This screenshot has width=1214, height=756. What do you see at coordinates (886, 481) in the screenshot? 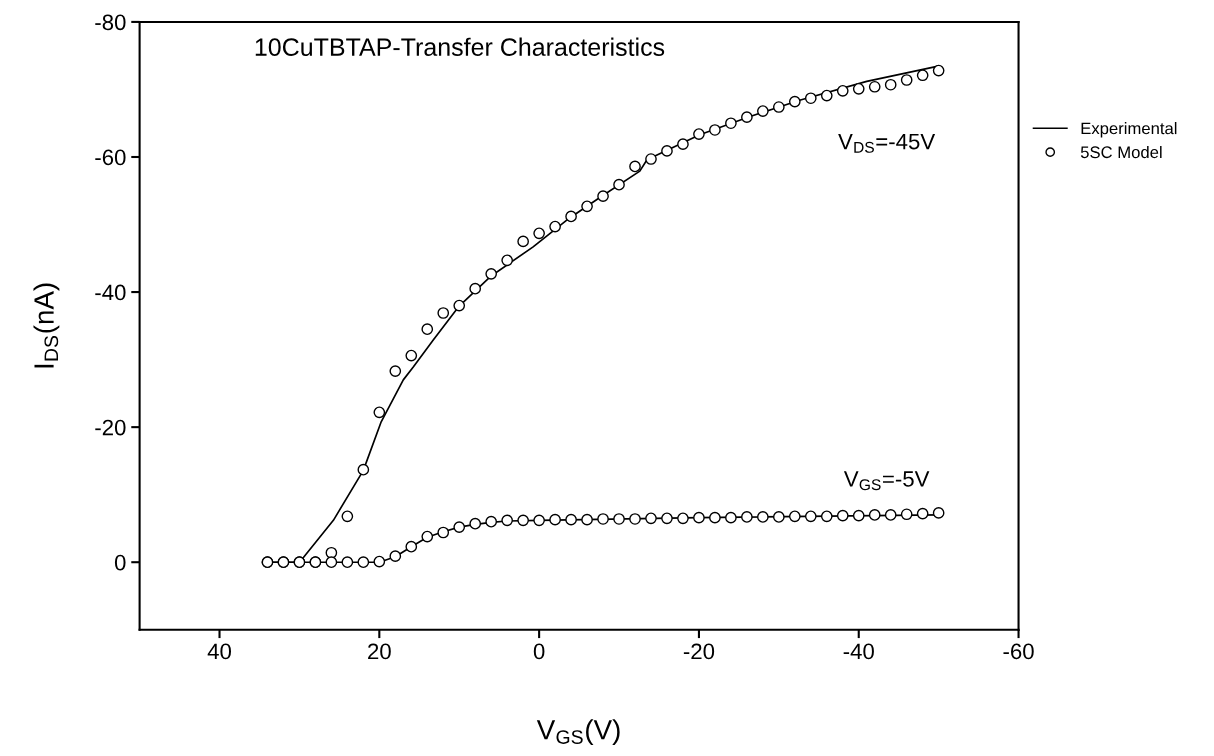
I see `annotation: V$_{GS}$=-5V` at bounding box center [886, 481].